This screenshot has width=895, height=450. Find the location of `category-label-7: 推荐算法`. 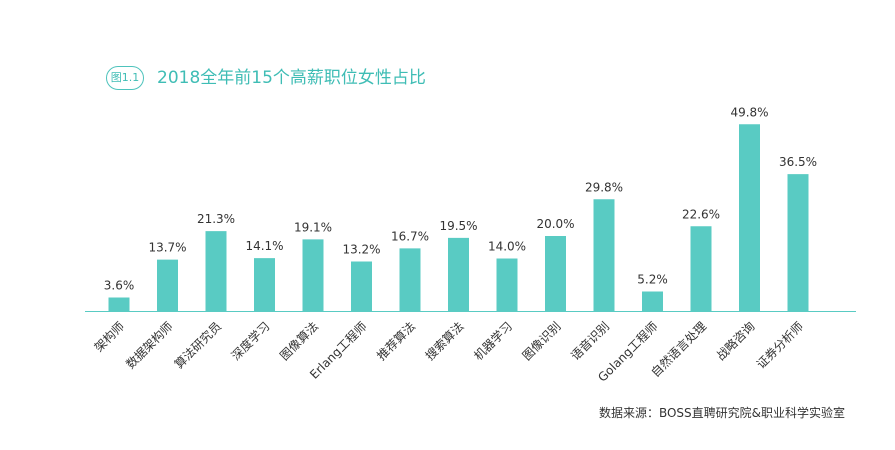

category-label-7: 推荐算法 is located at coordinates (396, 341).